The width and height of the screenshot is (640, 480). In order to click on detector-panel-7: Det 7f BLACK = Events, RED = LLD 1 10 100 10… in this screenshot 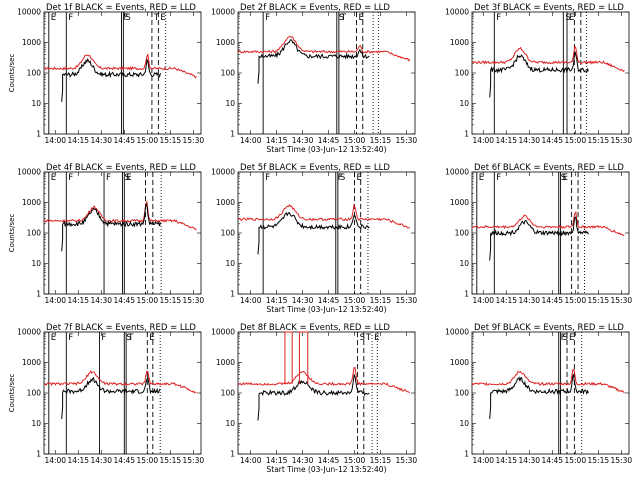, I will do `click(106, 394)`.